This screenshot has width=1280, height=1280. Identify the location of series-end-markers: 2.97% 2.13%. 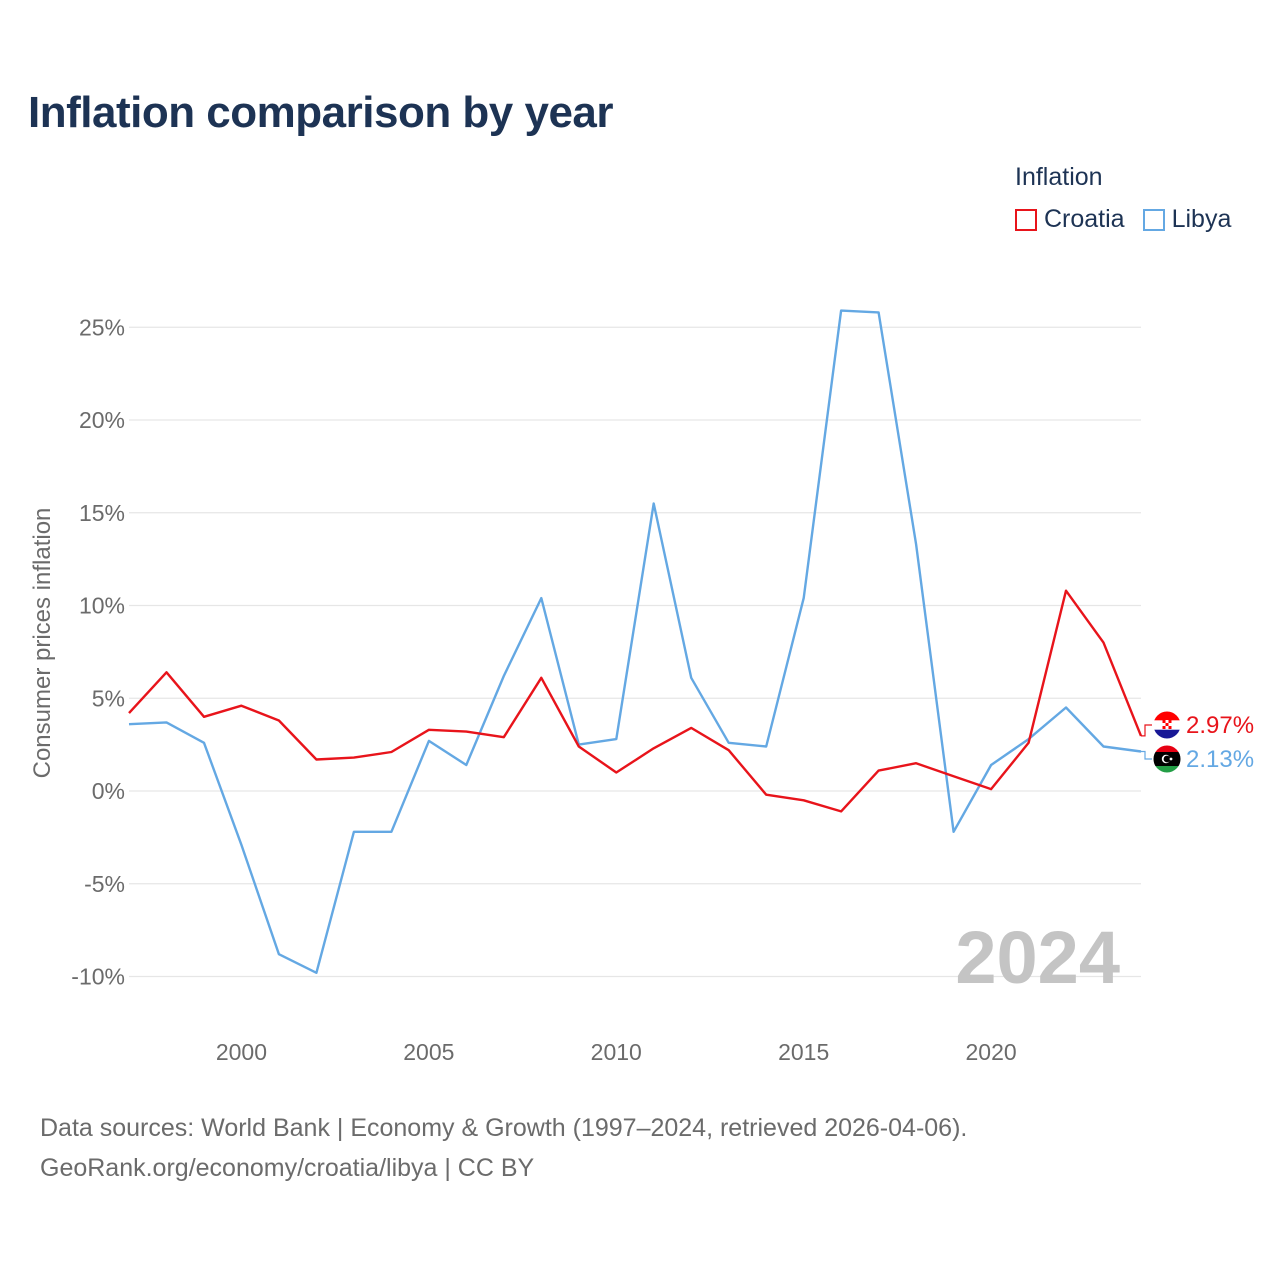
(1197, 742).